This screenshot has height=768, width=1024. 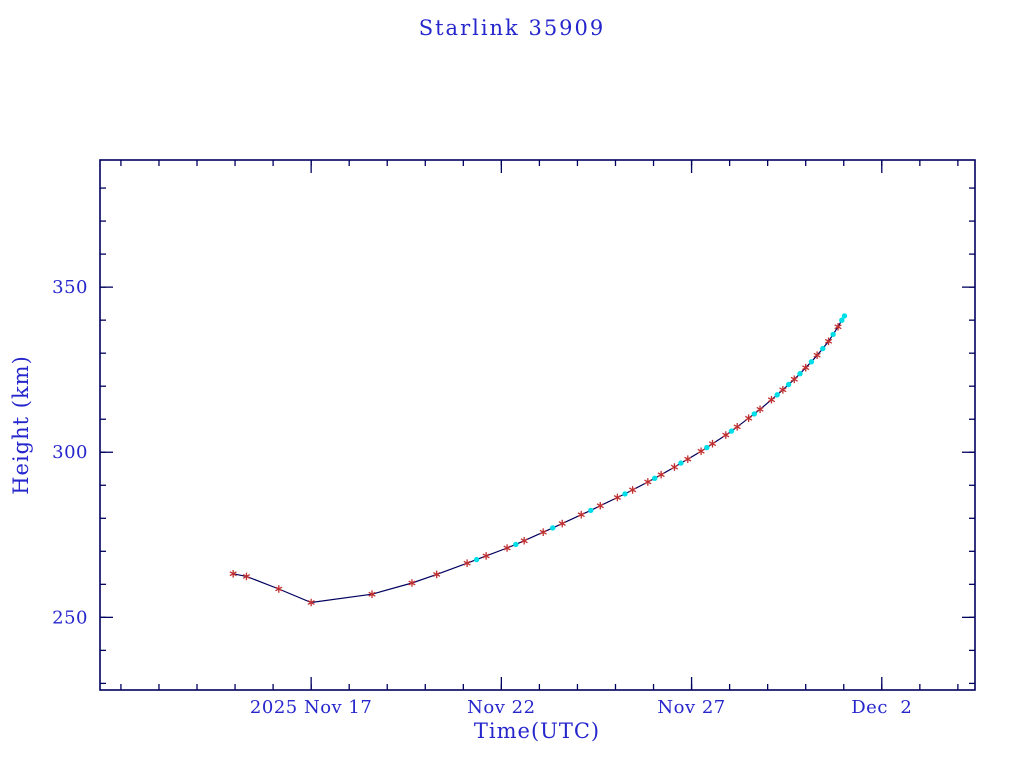 What do you see at coordinates (881, 707) in the screenshot?
I see `x-tick-label: Dec 2` at bounding box center [881, 707].